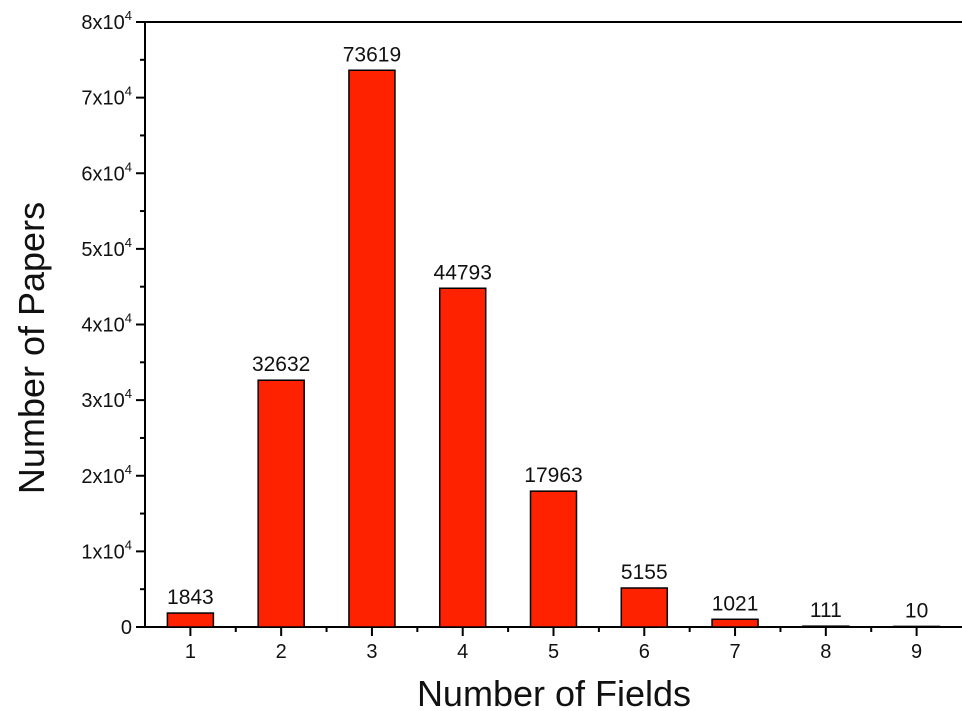  I want to click on x-tick-label: 1, so click(190, 652).